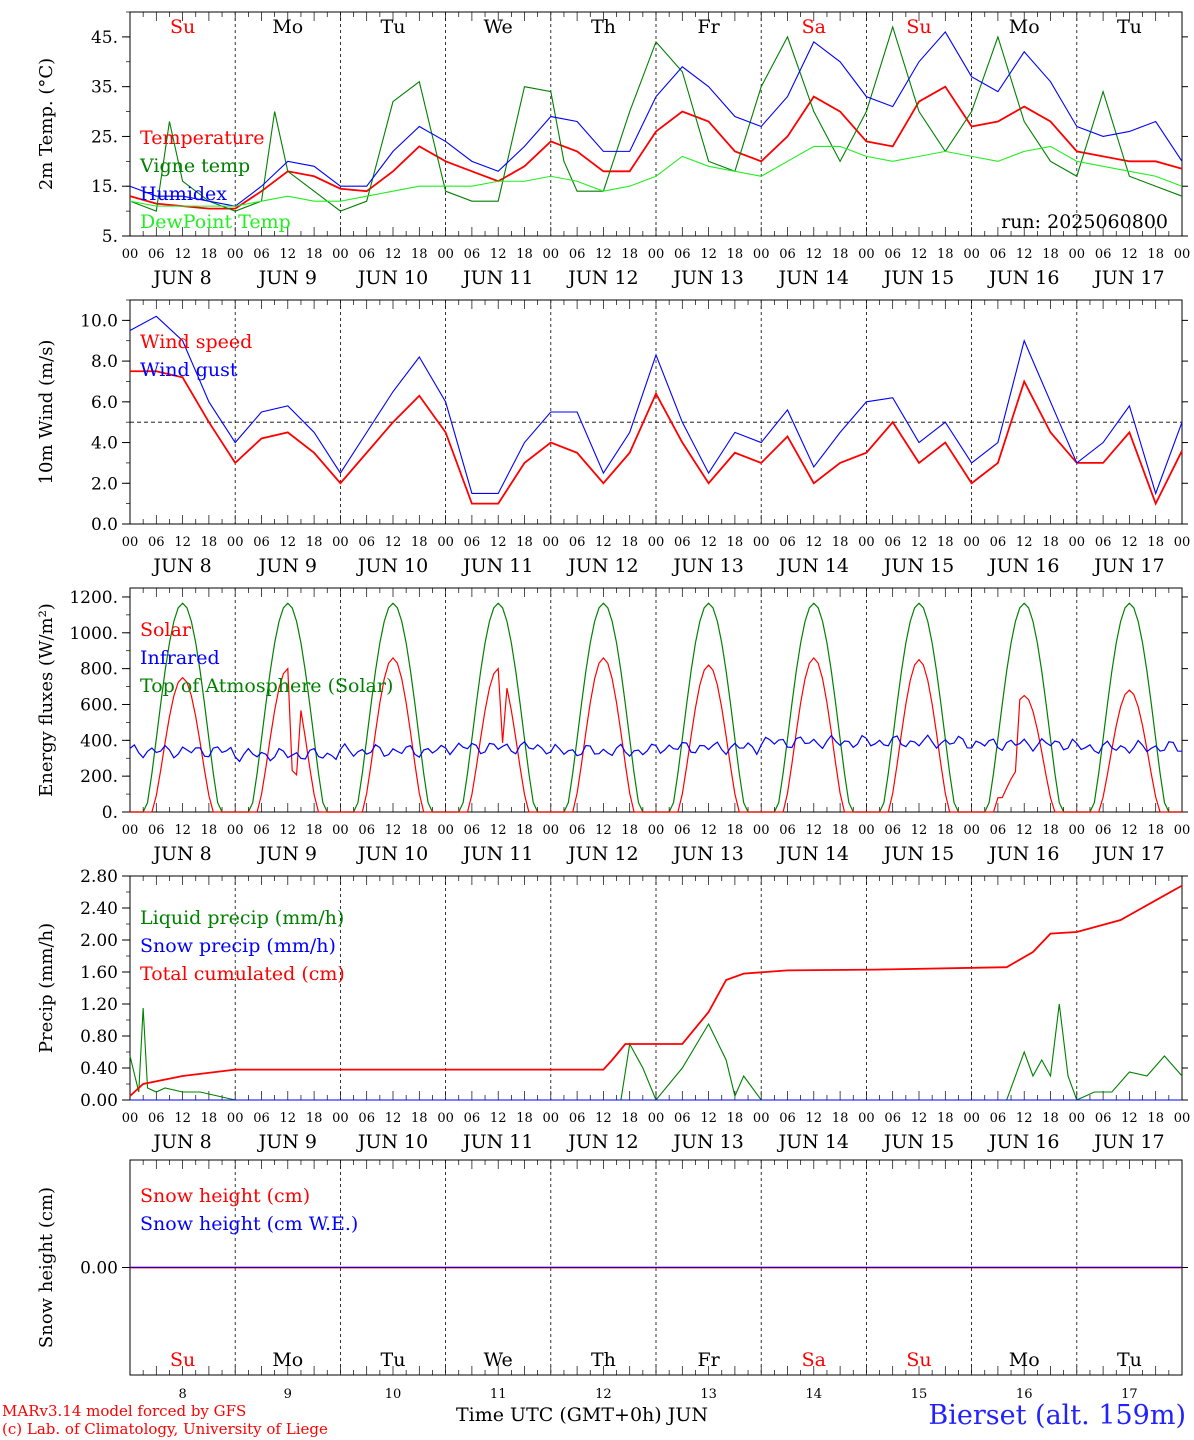 This screenshot has width=1194, height=1440. What do you see at coordinates (249, 1224) in the screenshot?
I see `legend-entry: Snow height (cm W.E.)` at bounding box center [249, 1224].